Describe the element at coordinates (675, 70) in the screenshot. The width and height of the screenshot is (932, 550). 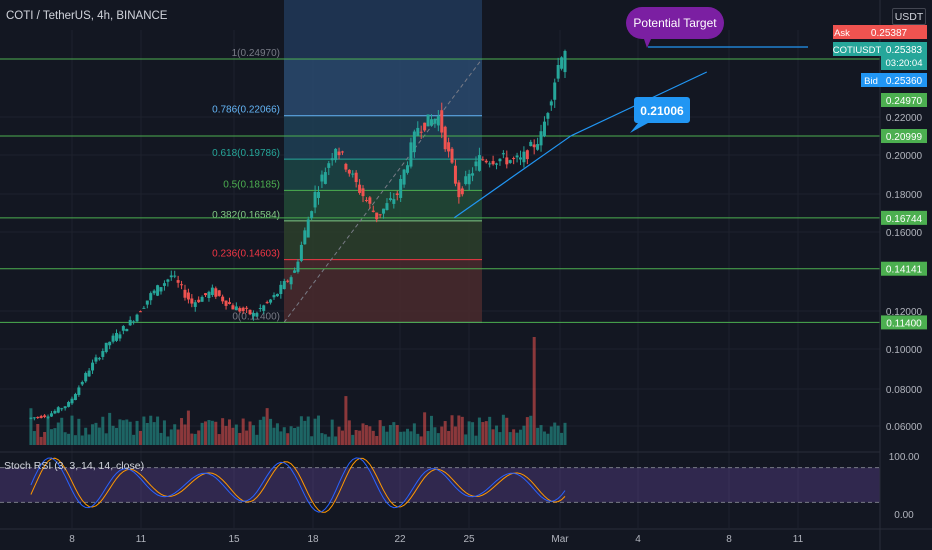
I see `annotations: Potential Target 0.21006` at that location.